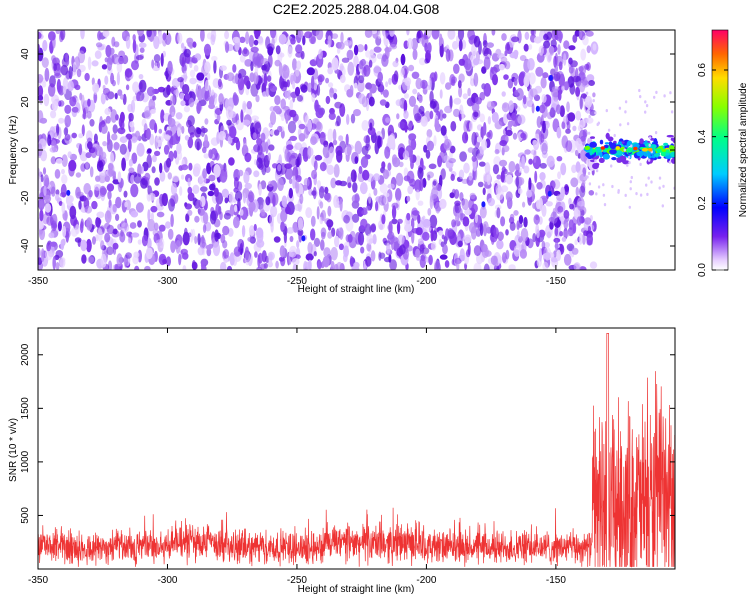 This screenshot has height=600, width=750. Describe the element at coordinates (167, 580) in the screenshot. I see `x-tick-label: -300` at that location.